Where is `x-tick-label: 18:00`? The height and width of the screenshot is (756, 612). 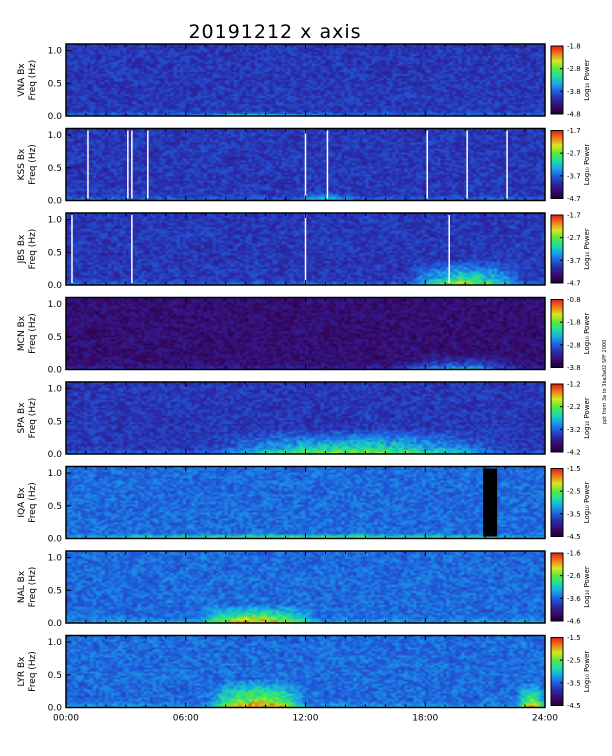 x-tick-label: 18:00 is located at coordinates (425, 719).